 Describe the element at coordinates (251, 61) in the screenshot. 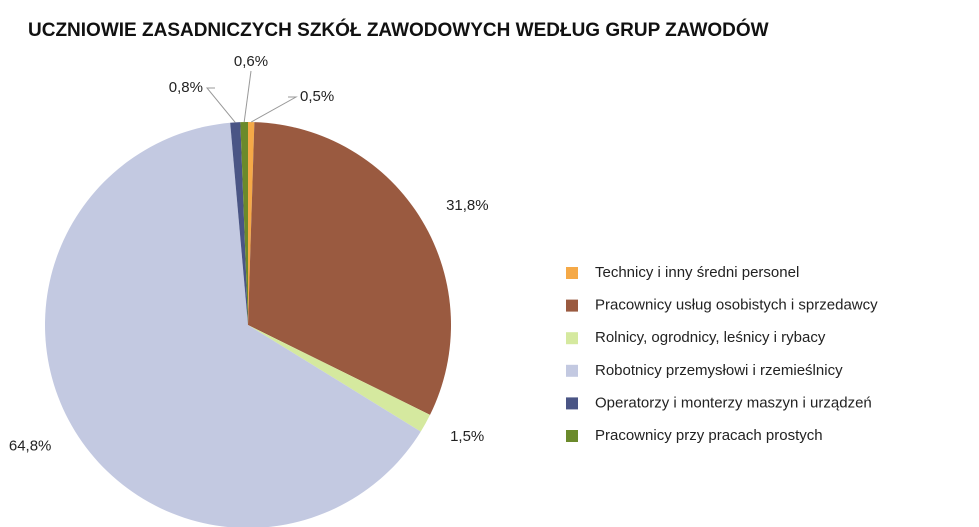

I see `data-label: 0,6%` at that location.